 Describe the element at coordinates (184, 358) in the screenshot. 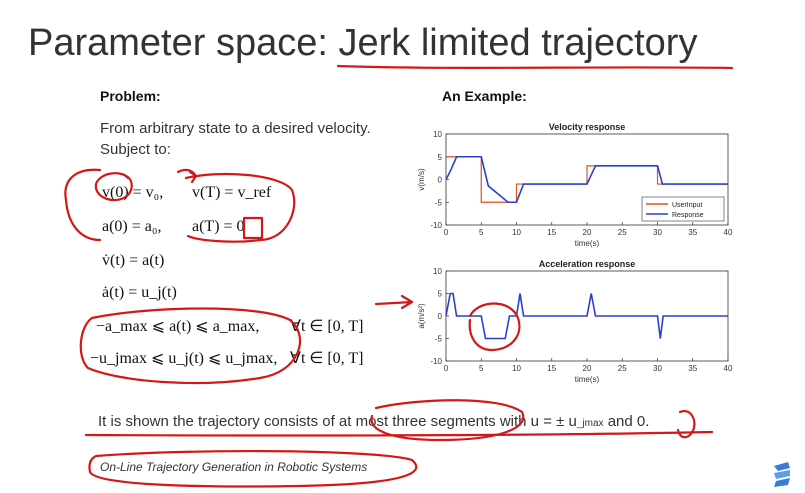

I see `eq-u-limit: −u_jmax ⩽ u_j(t) ⩽ u_jmax,` at that location.